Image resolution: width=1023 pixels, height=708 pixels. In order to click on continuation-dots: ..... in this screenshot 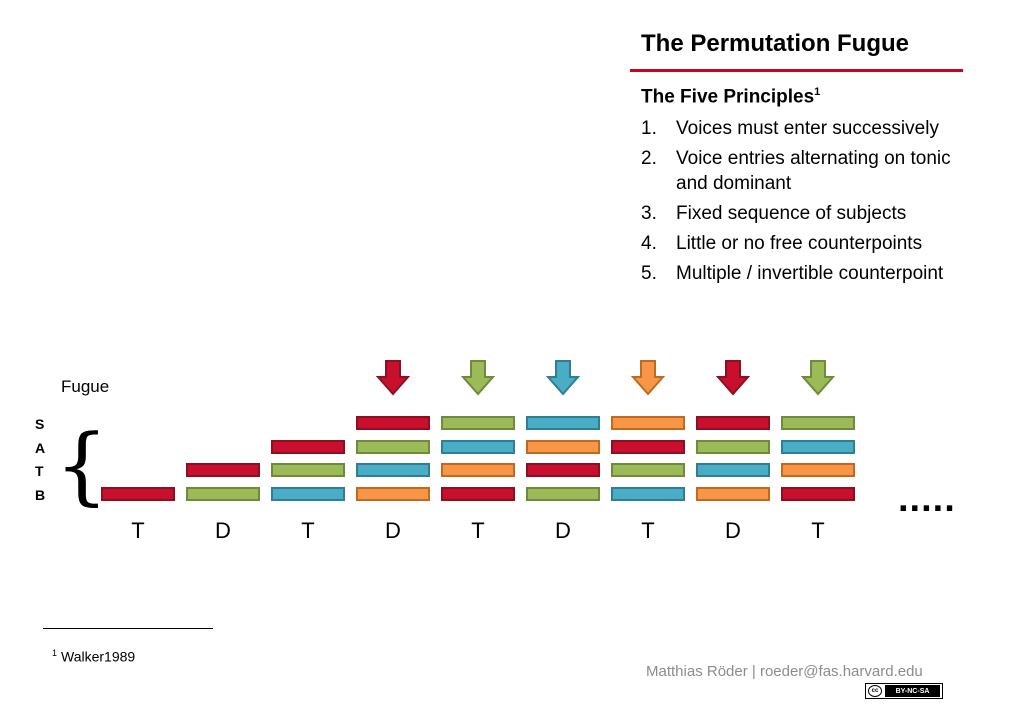, I will do `click(927, 499)`.